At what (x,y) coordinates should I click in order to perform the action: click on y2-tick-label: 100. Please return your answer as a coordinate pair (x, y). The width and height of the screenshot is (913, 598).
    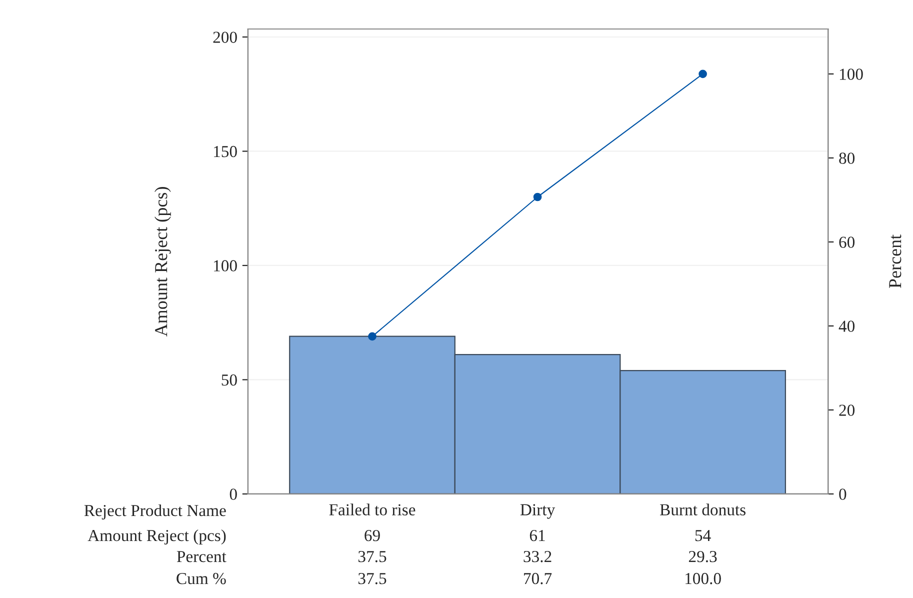
    Looking at the image, I should click on (851, 74).